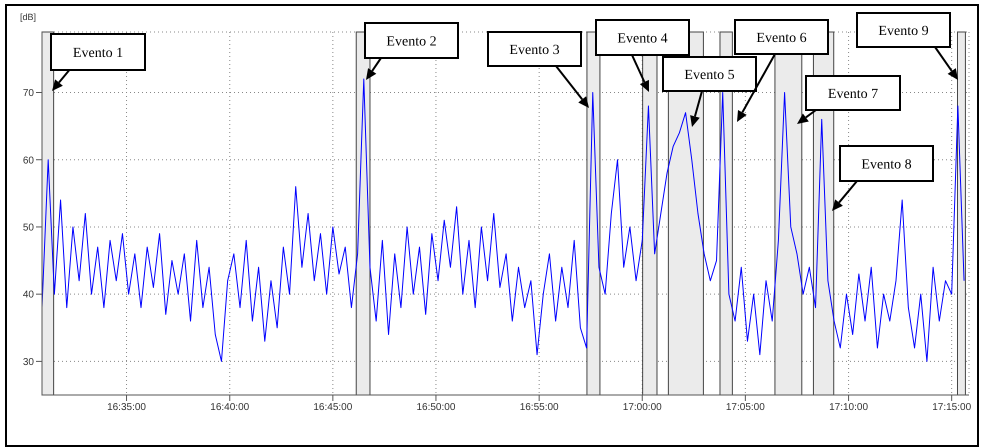  What do you see at coordinates (230, 408) in the screenshot?
I see `x-tick-label: 16:40:00` at bounding box center [230, 408].